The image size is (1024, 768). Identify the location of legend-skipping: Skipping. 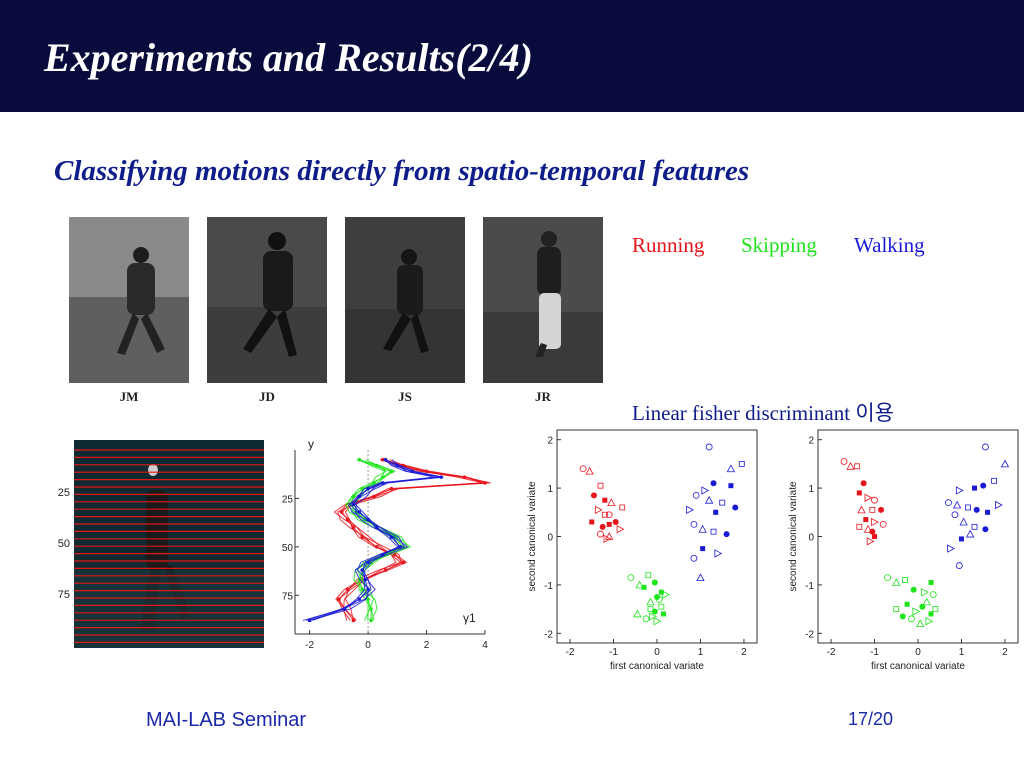
(779, 245).